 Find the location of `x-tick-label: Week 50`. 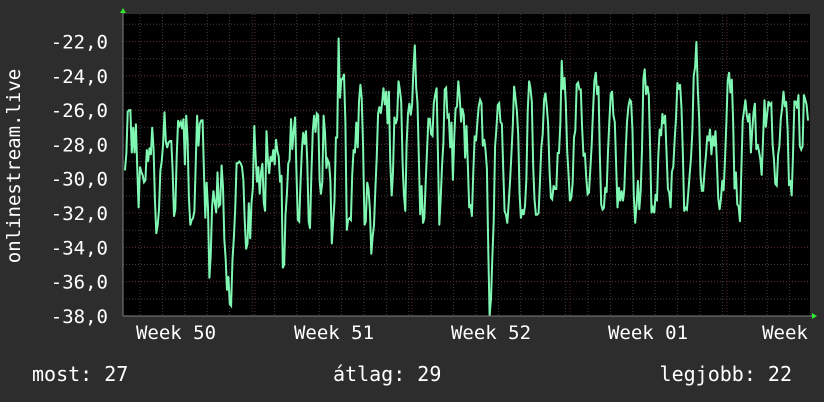

x-tick-label: Week 50 is located at coordinates (176, 333).